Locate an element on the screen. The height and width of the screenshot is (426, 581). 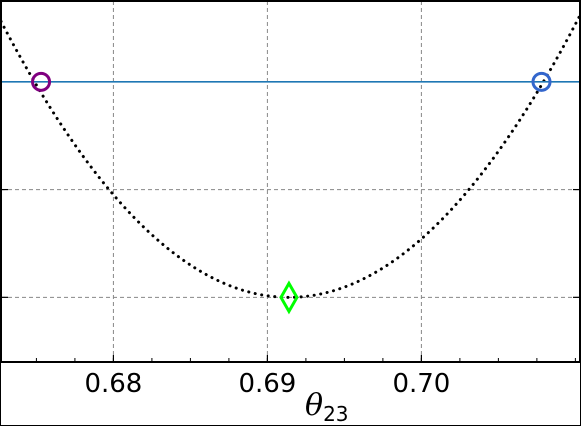
x-tick-label: 0.68 is located at coordinates (113, 384).